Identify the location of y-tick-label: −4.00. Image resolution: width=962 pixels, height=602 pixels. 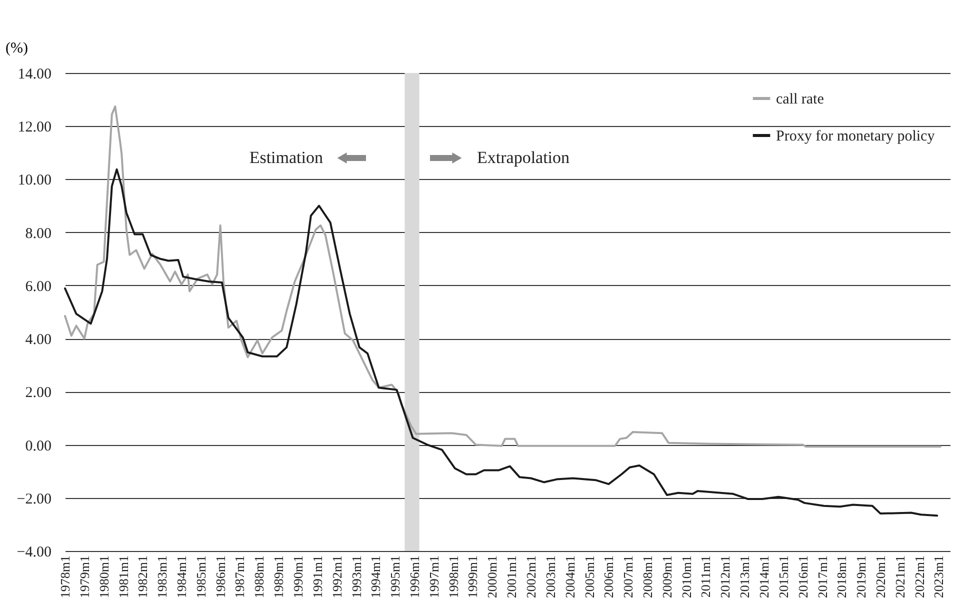
(34, 552).